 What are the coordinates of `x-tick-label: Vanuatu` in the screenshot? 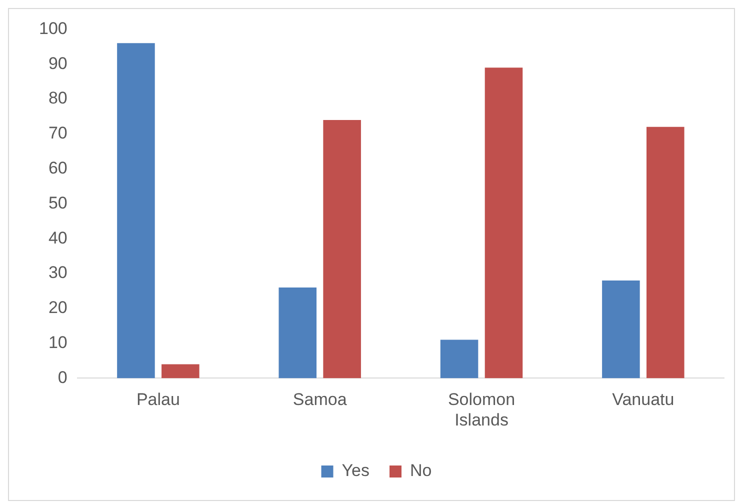 It's located at (643, 400).